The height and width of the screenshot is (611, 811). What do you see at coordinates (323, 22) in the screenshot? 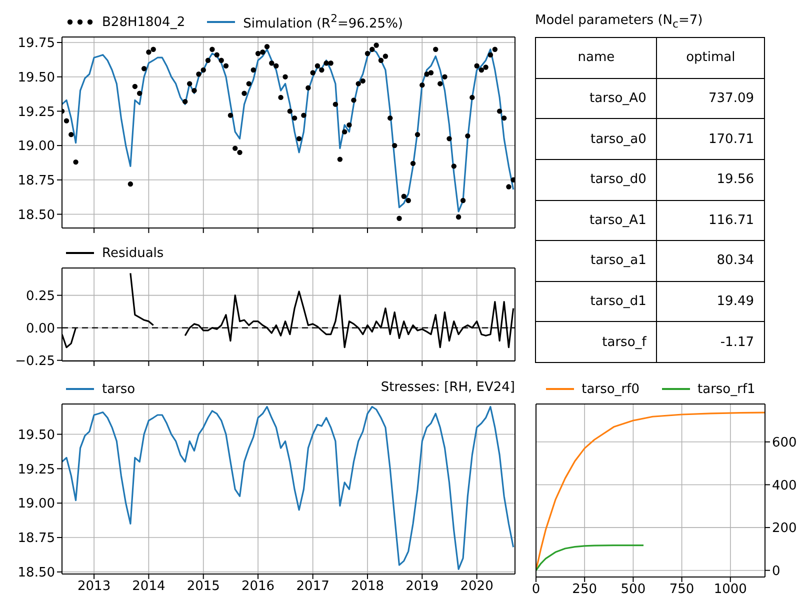
I see `legend-label: Simulation (R$^{2}$=96.25%)` at bounding box center [323, 22].